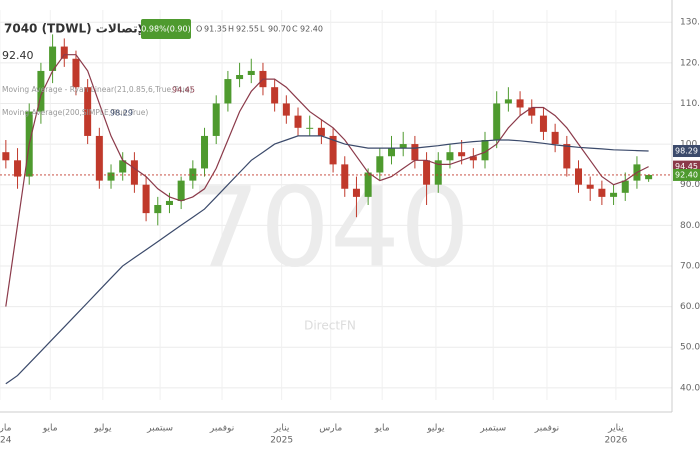  What do you see at coordinates (690, 23) in the screenshot?
I see `y-tick-label: 130.00` at bounding box center [690, 23].